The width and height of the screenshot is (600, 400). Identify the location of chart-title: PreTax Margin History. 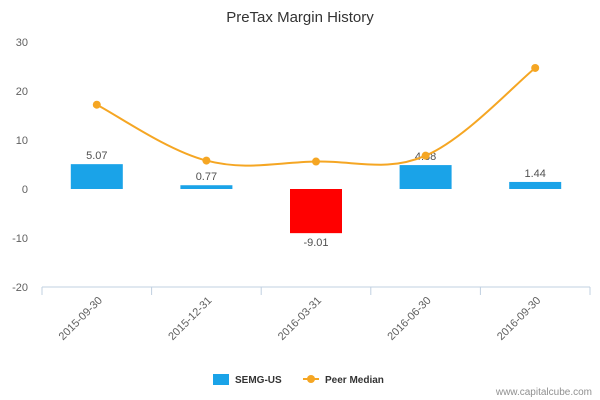
(300, 17).